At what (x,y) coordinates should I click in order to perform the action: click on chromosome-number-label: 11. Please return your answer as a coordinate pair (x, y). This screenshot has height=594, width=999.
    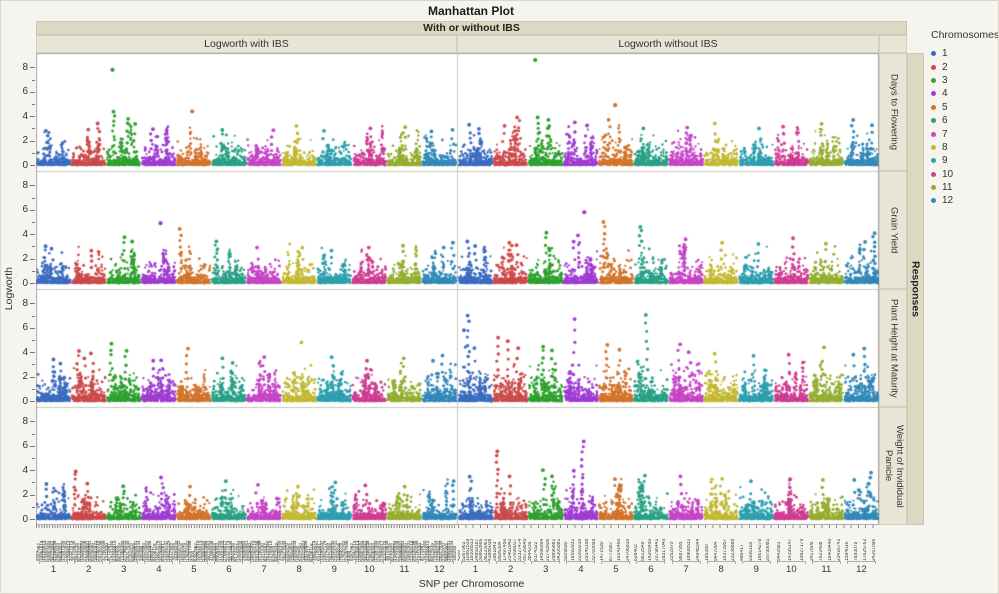
    Looking at the image, I should click on (826, 569).